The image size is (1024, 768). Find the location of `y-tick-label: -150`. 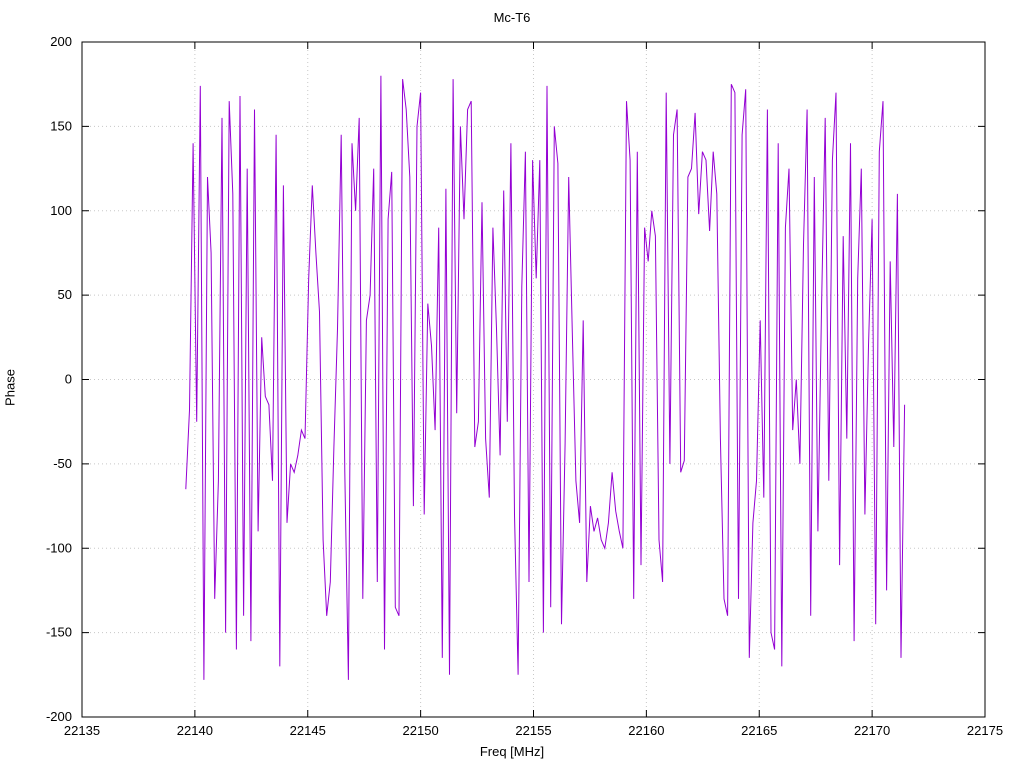

y-tick-label: -150 is located at coordinates (59, 632).